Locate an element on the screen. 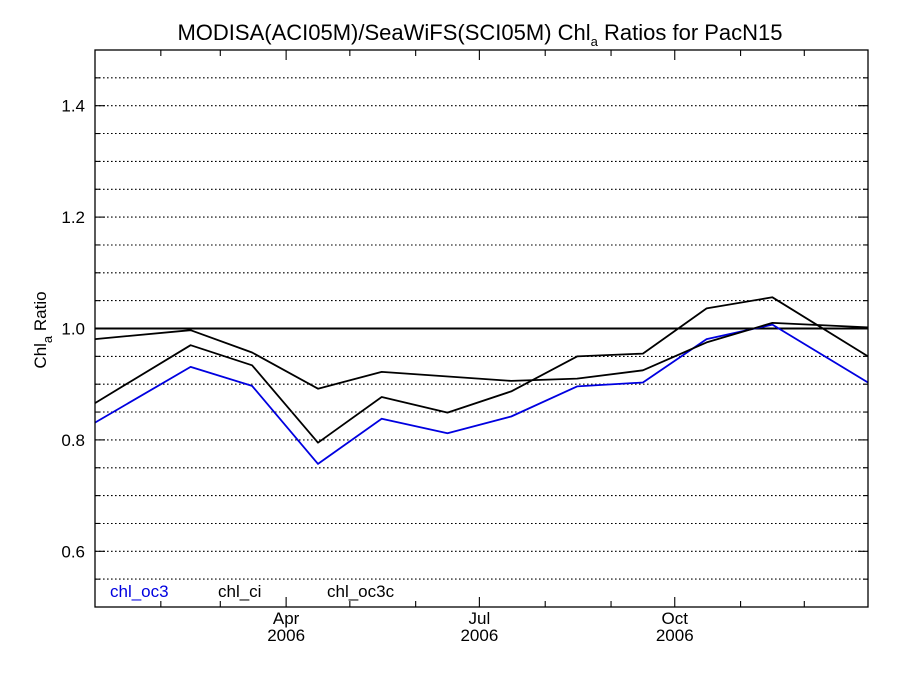 This screenshot has width=900, height=675. legend-entry-chl-oc3: chl_oc3 is located at coordinates (139, 591).